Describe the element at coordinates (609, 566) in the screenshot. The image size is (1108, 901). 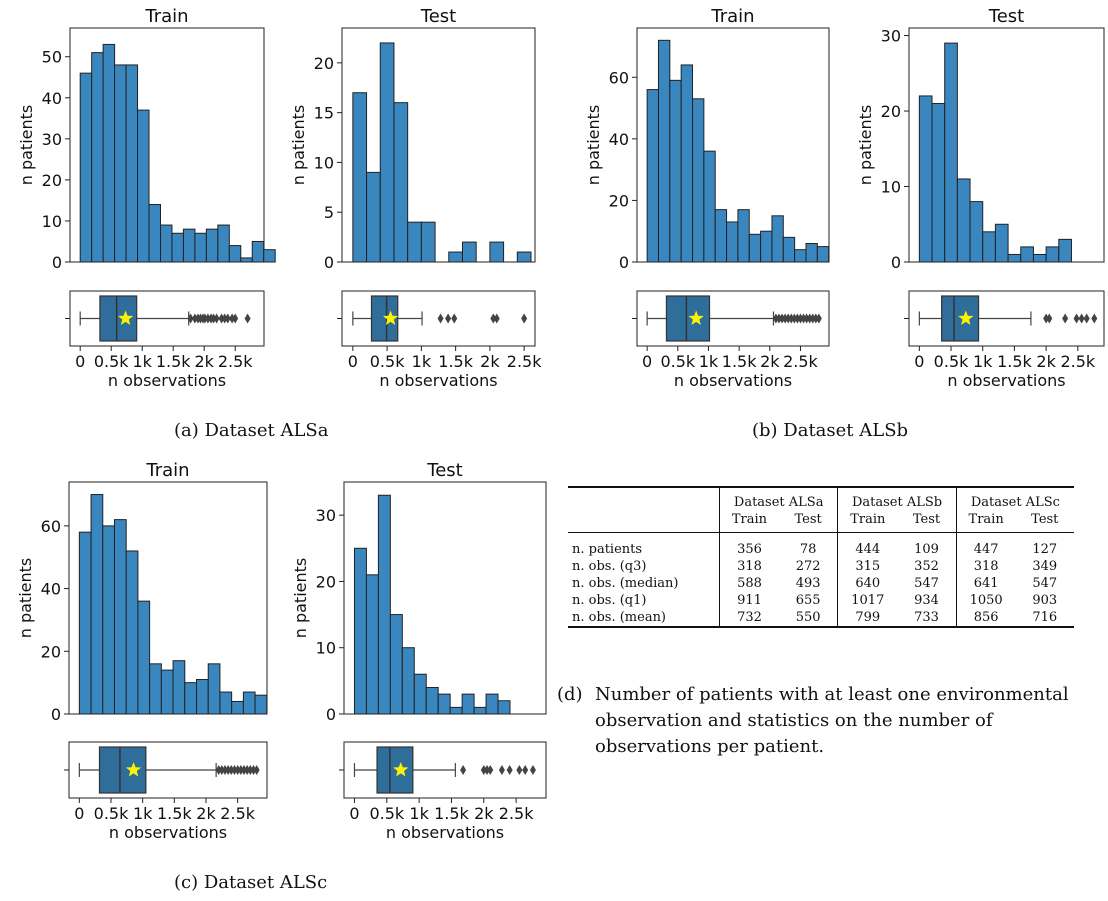
I see `table-row-label: n. obs. (q3)` at that location.